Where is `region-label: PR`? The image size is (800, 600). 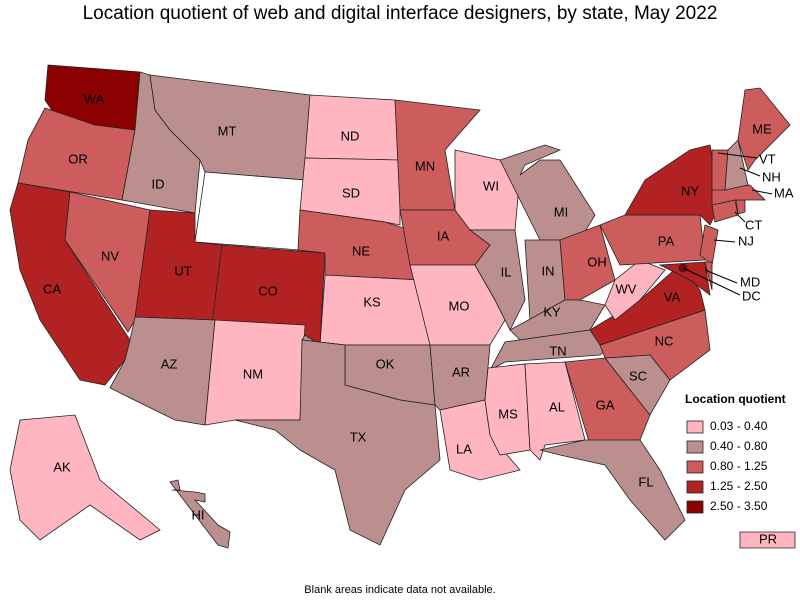 region-label: PR is located at coordinates (768, 538).